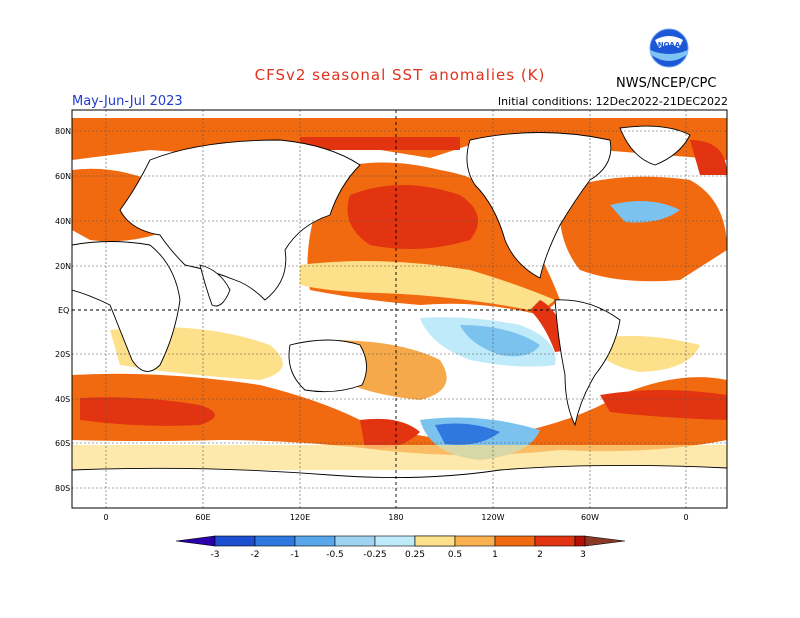 The height and width of the screenshot is (618, 800). I want to click on anomaly-antarctic-light, so click(399, 457).